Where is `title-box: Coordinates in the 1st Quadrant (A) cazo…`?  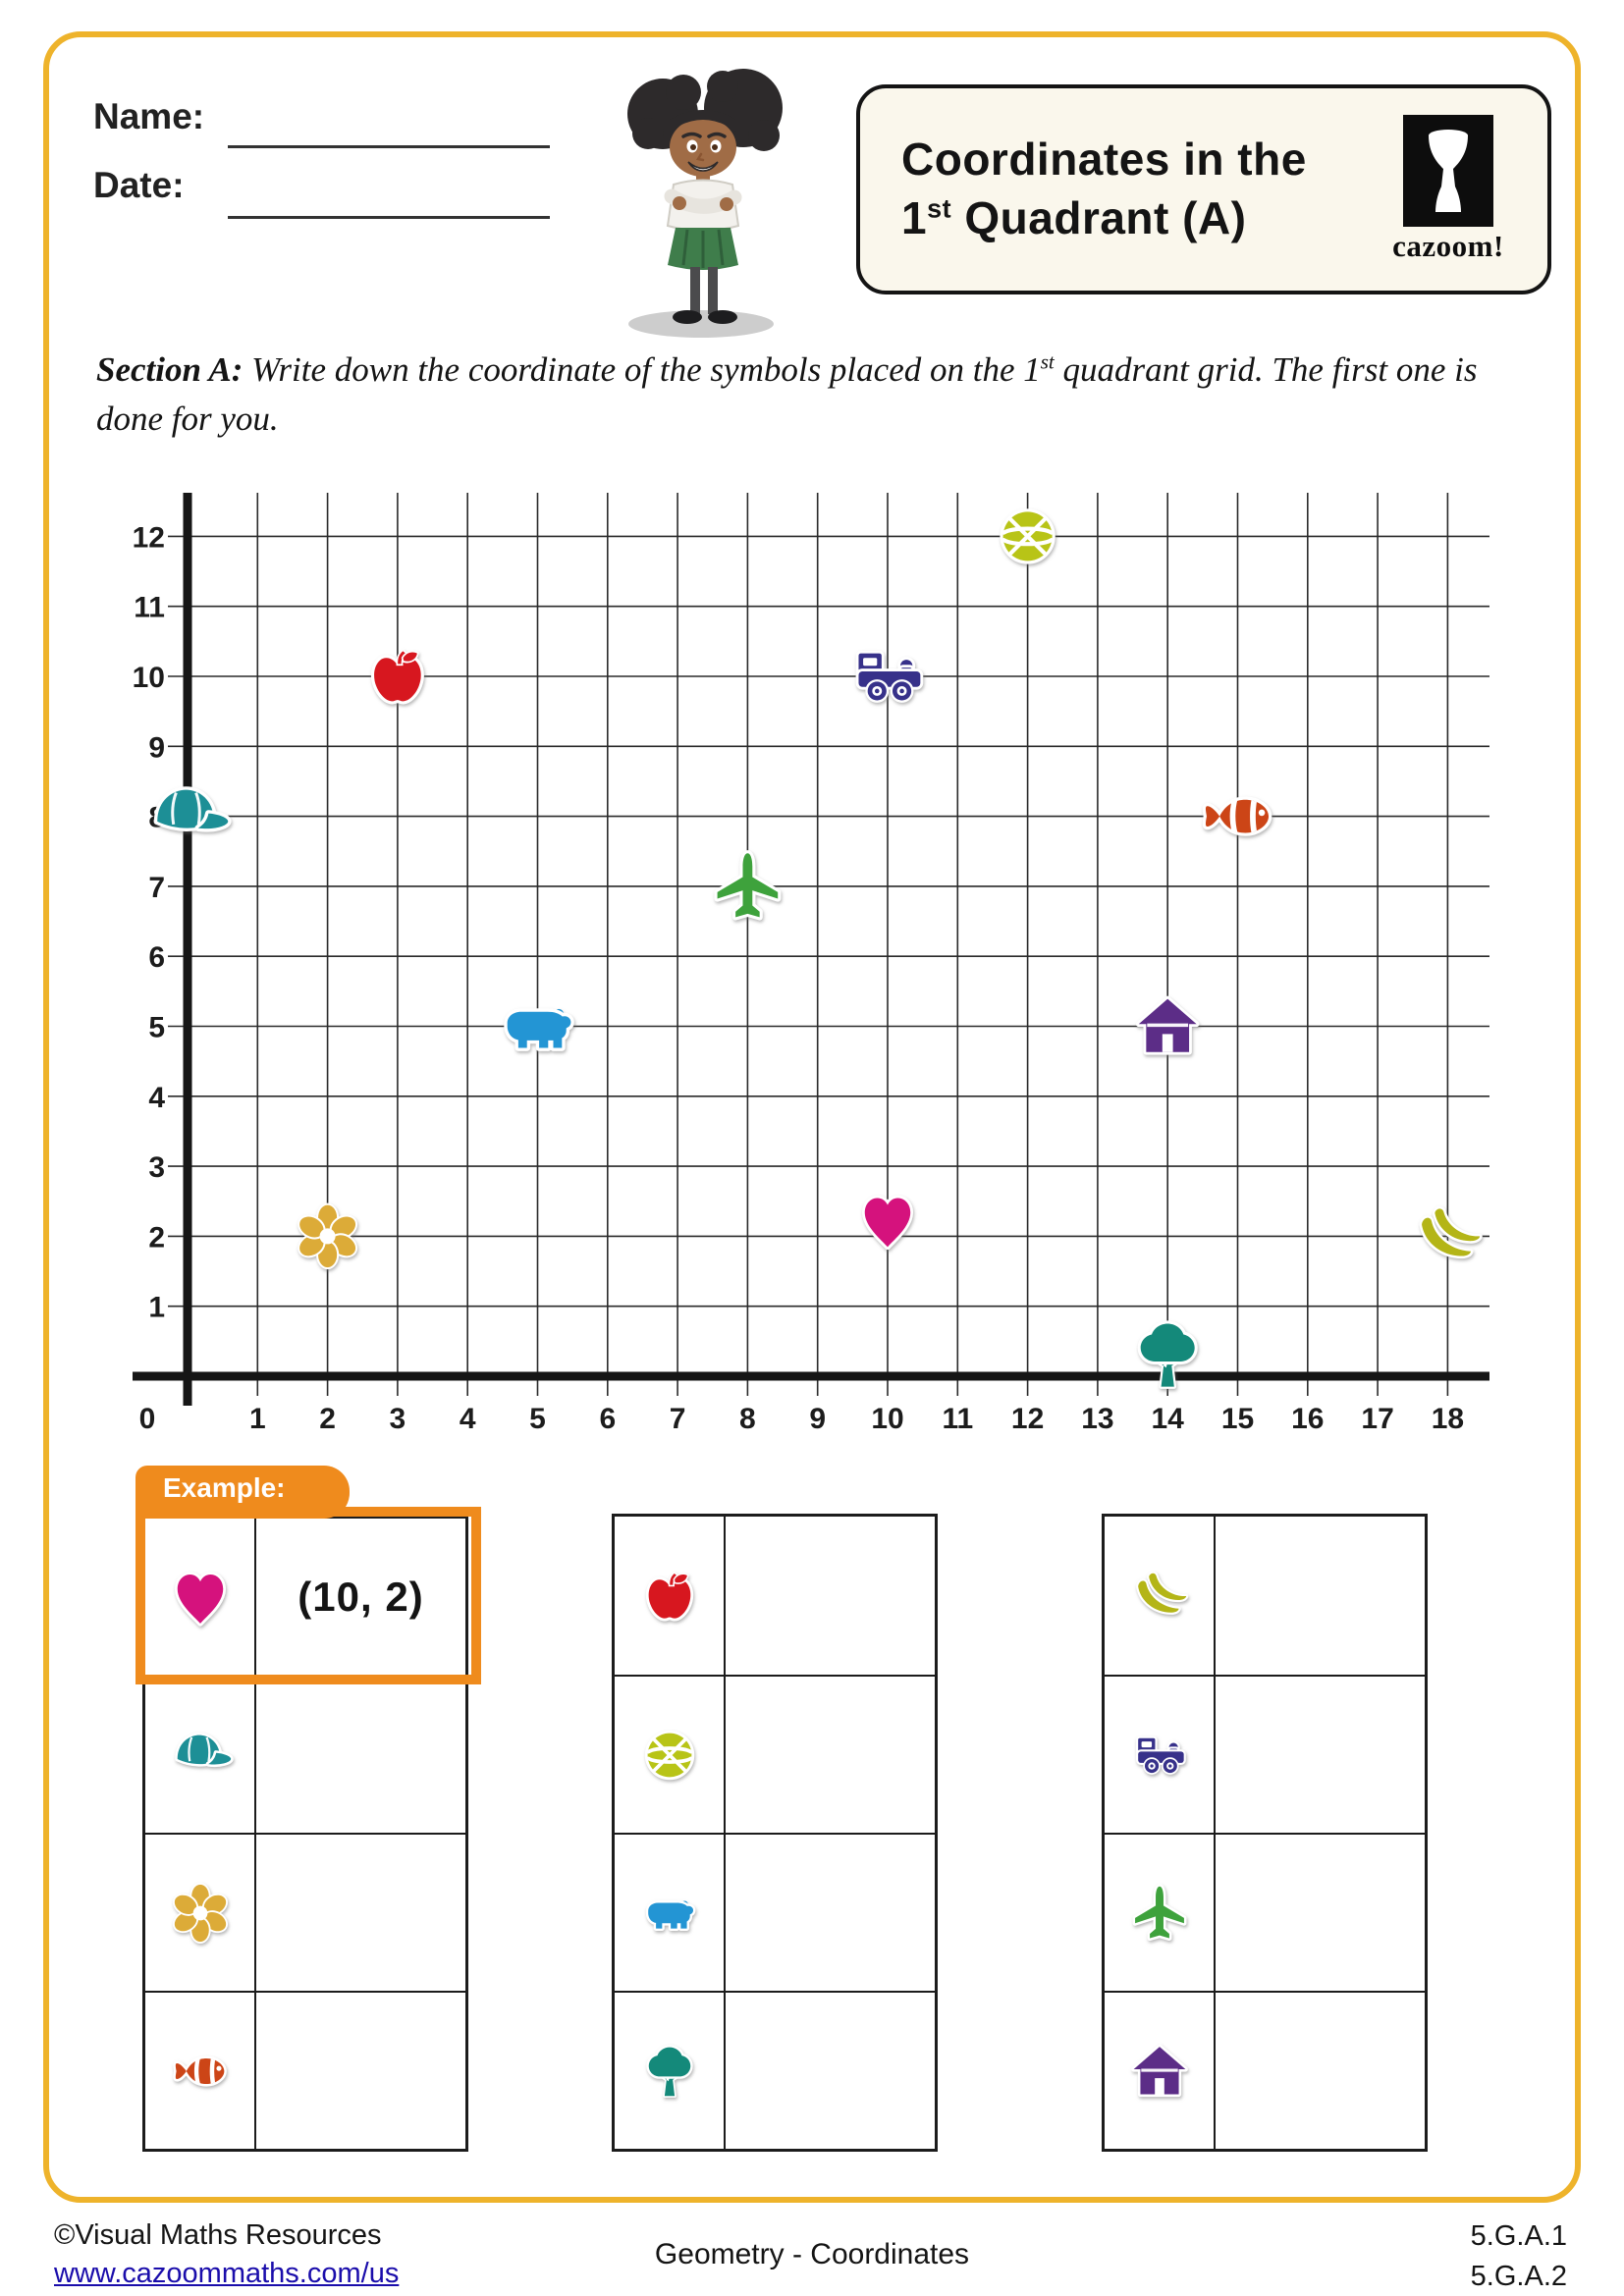 title-box: Coordinates in the 1st Quadrant (A) cazo… is located at coordinates (1203, 189).